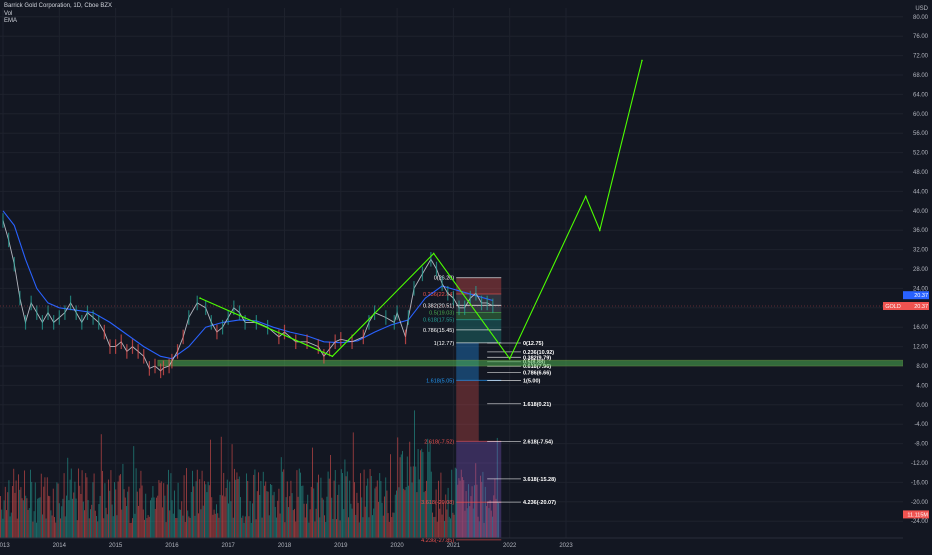  I want to click on fib-ext-red, so click(467, 411).